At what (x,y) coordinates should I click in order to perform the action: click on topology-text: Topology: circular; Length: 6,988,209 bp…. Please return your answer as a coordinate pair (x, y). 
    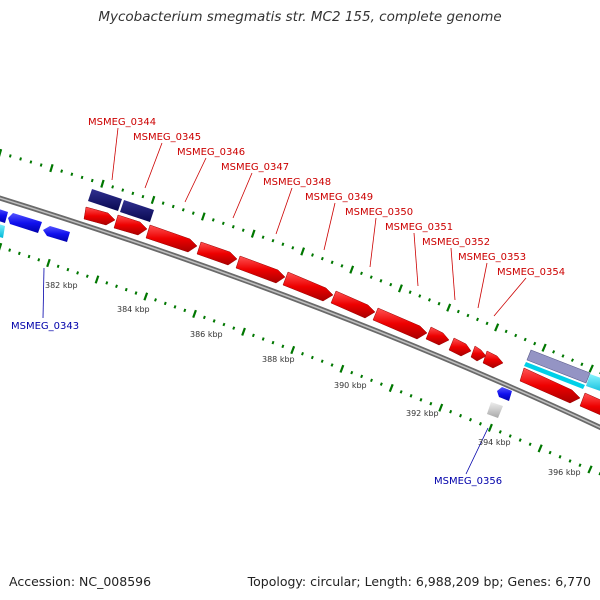
    Looking at the image, I should click on (419, 581).